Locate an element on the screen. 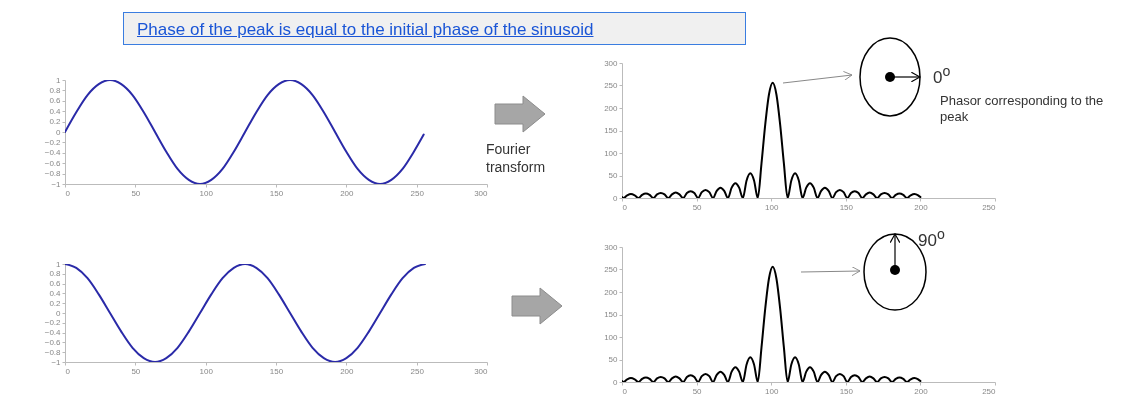 This screenshot has height=406, width=1131. annotation: 0$^{o}$ is located at coordinates (942, 75).